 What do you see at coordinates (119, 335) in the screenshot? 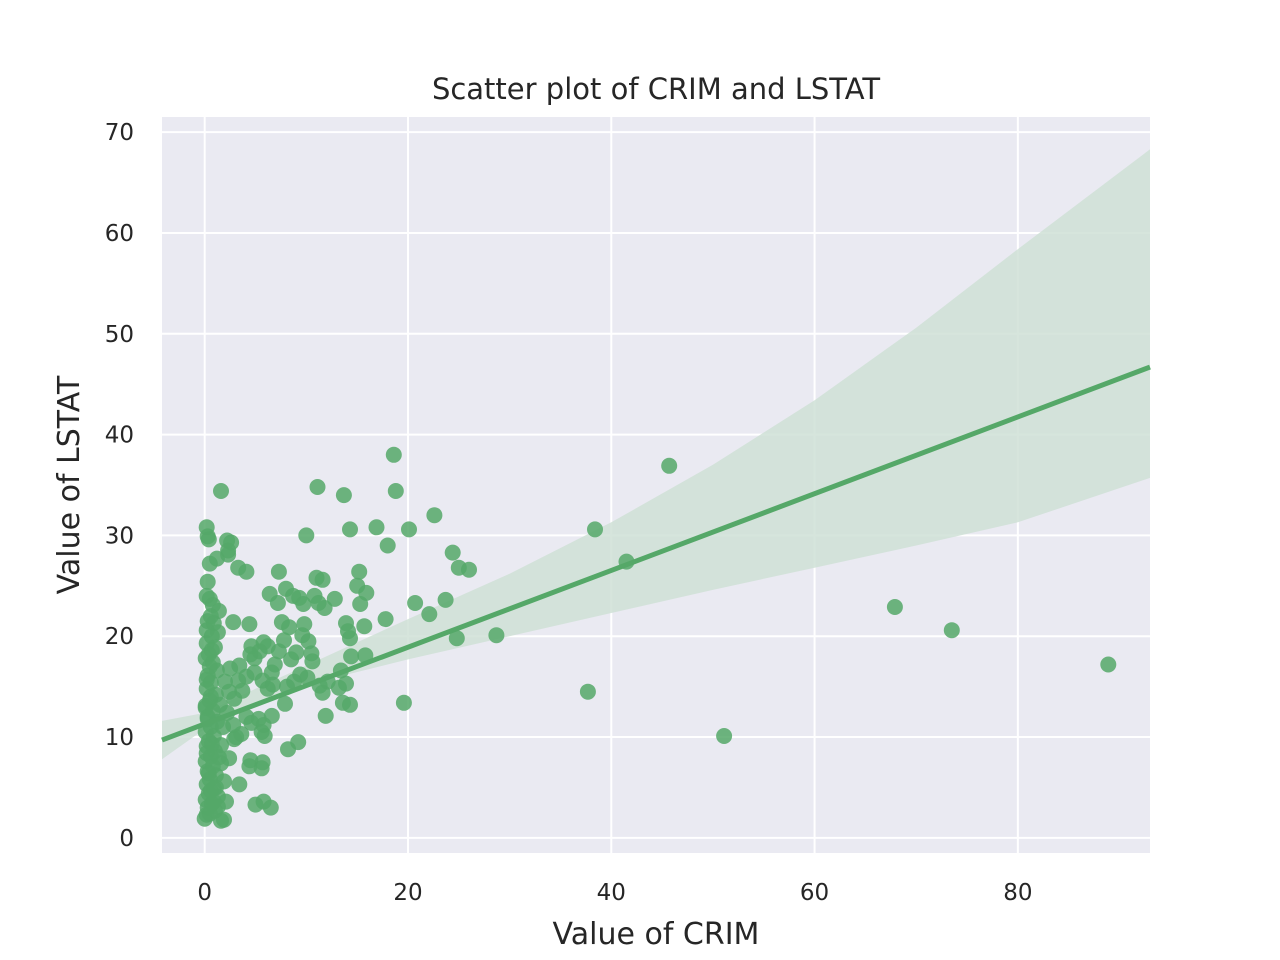
I see `y-tick-label: 50` at bounding box center [119, 335].